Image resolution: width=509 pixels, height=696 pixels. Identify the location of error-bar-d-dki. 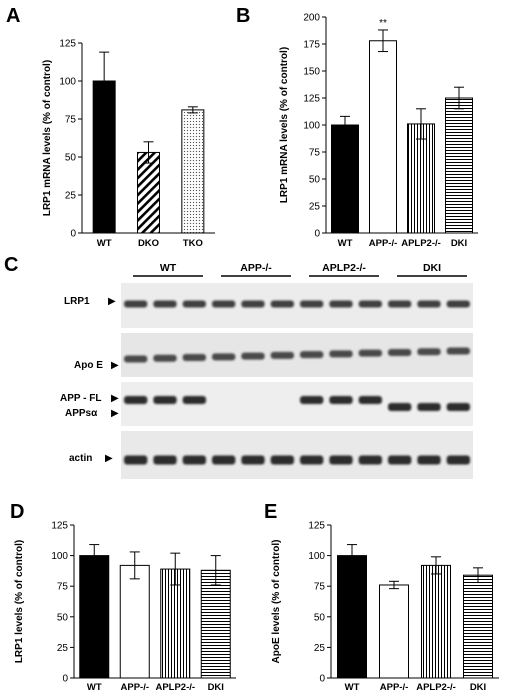
(215, 570).